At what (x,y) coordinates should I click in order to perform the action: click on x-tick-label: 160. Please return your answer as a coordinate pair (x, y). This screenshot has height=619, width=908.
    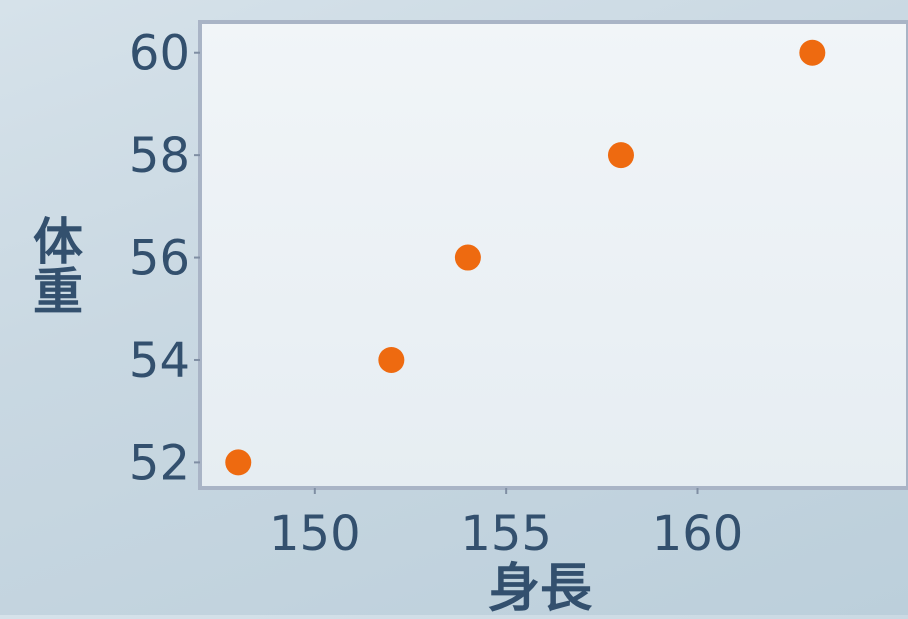
    Looking at the image, I should click on (698, 534).